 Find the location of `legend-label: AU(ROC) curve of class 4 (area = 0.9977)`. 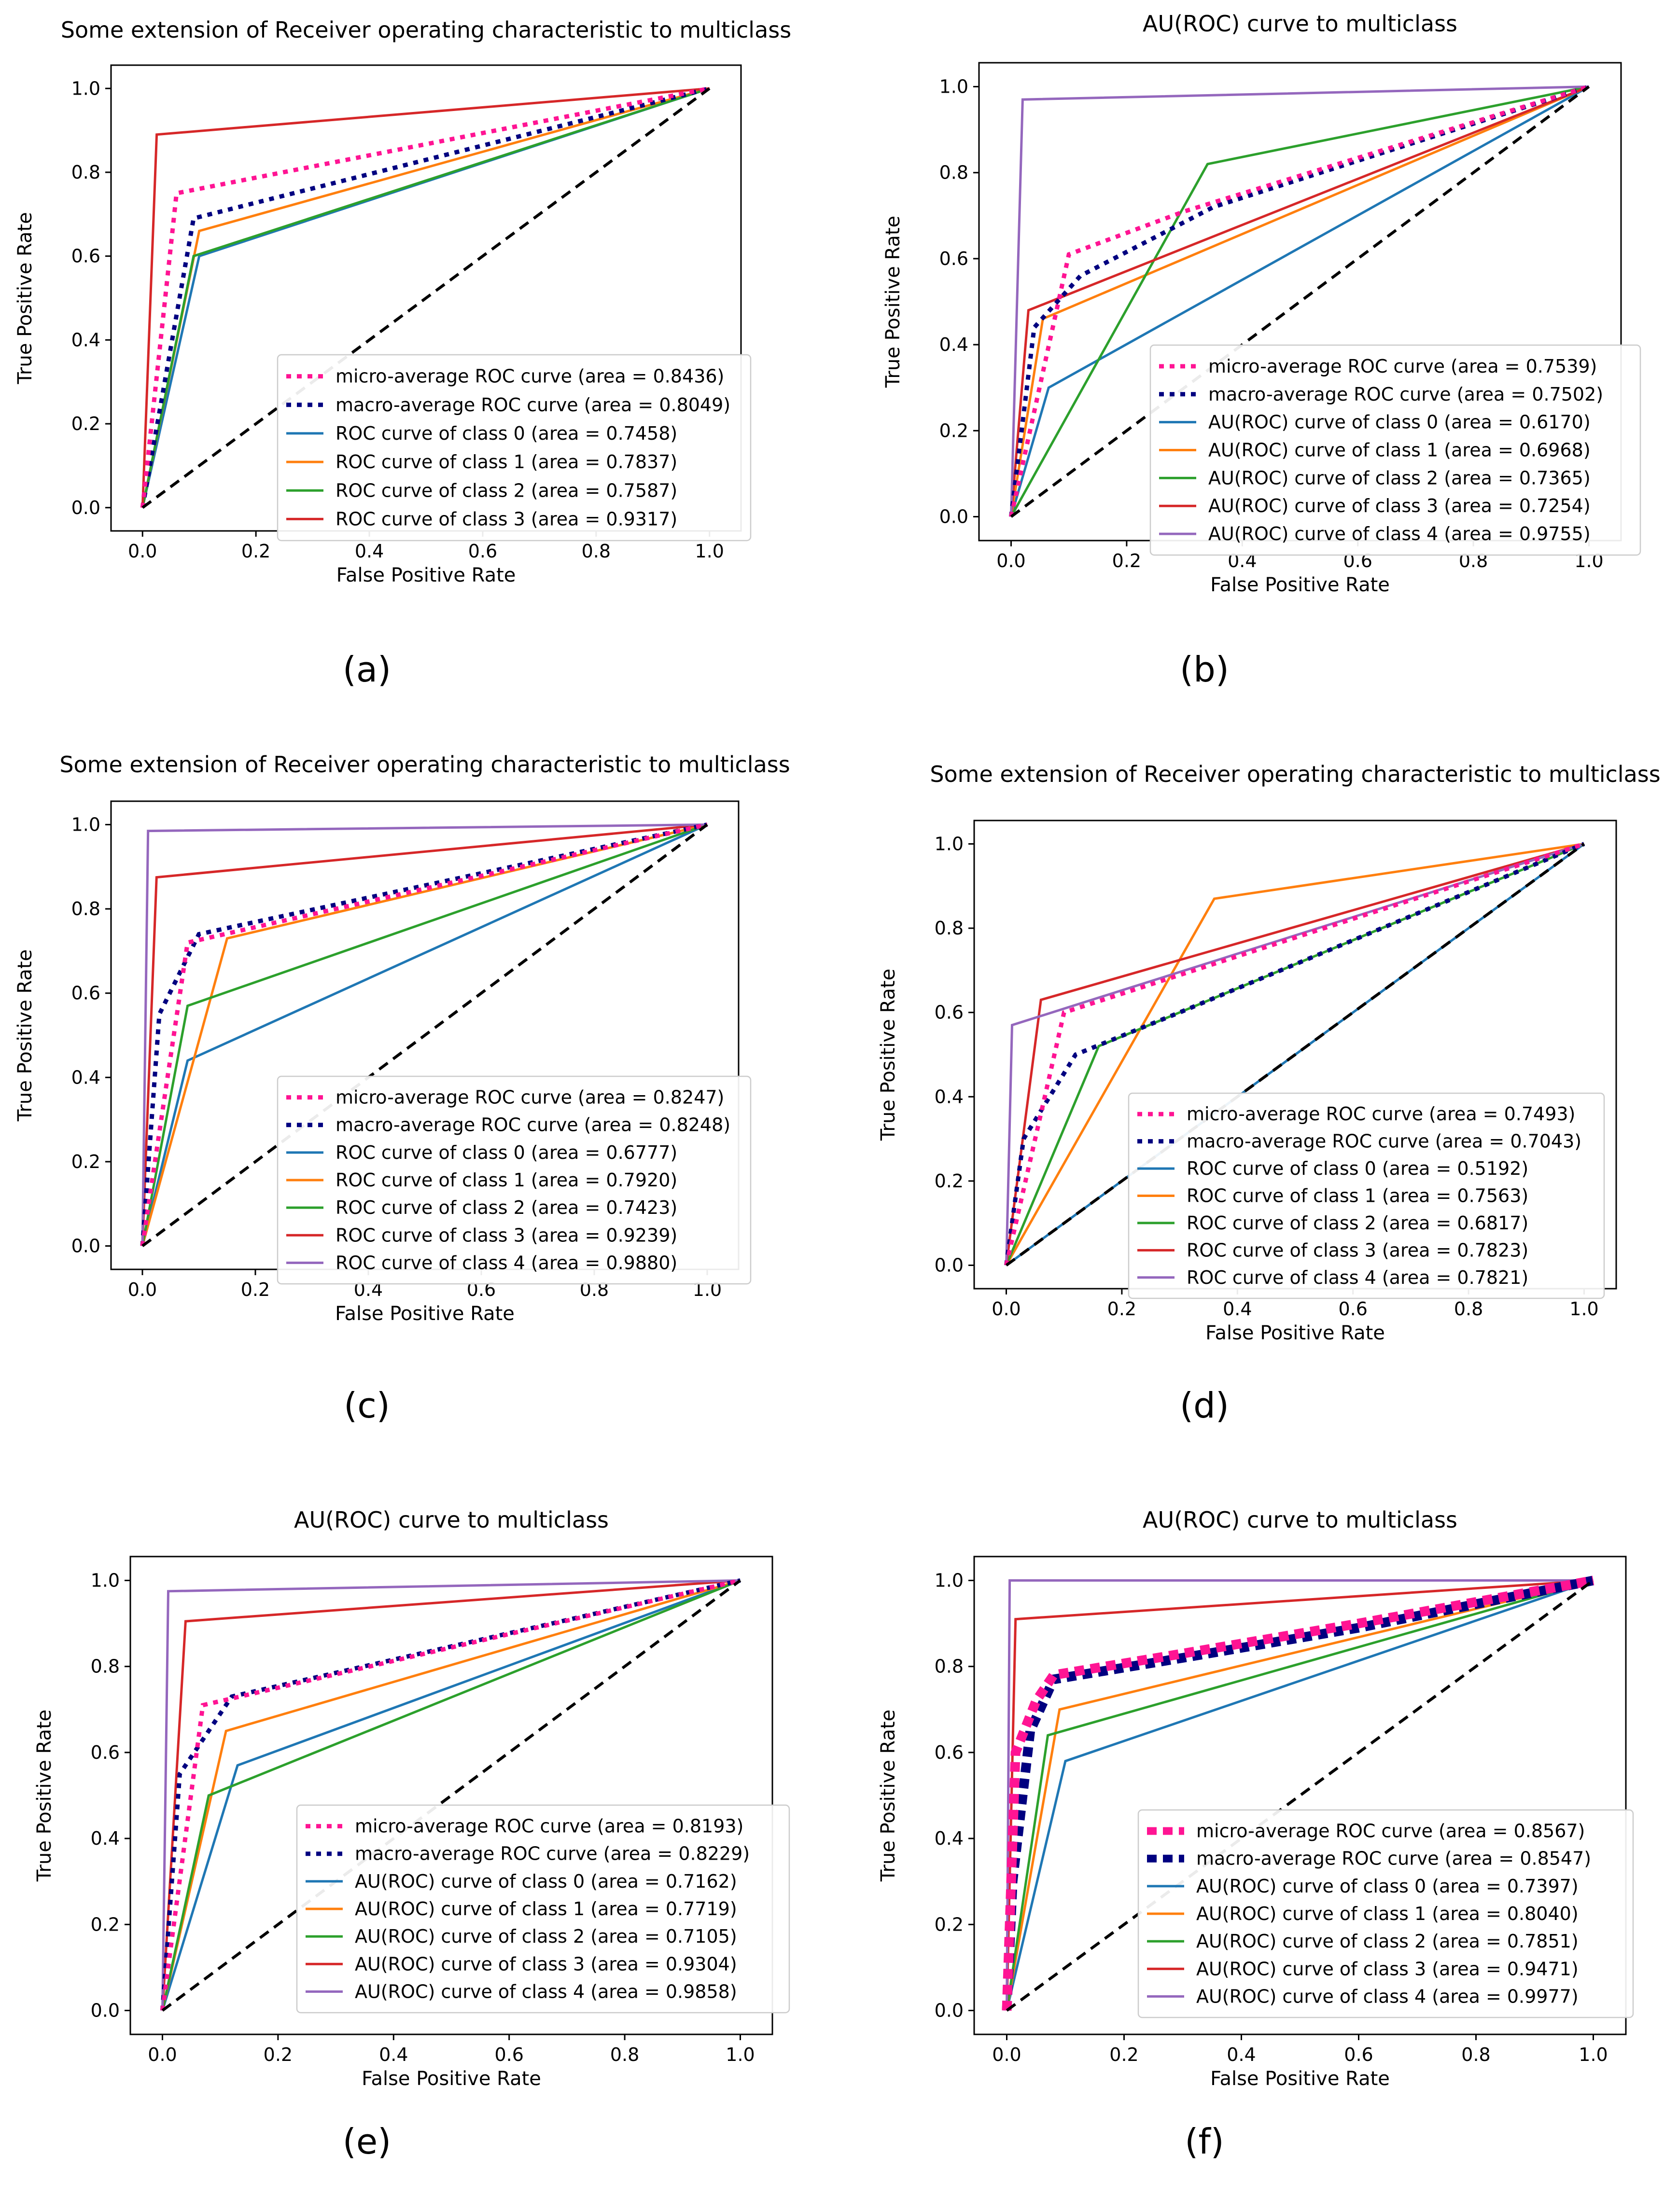

legend-label: AU(ROC) curve of class 4 (area = 0.9977) is located at coordinates (1387, 1996).